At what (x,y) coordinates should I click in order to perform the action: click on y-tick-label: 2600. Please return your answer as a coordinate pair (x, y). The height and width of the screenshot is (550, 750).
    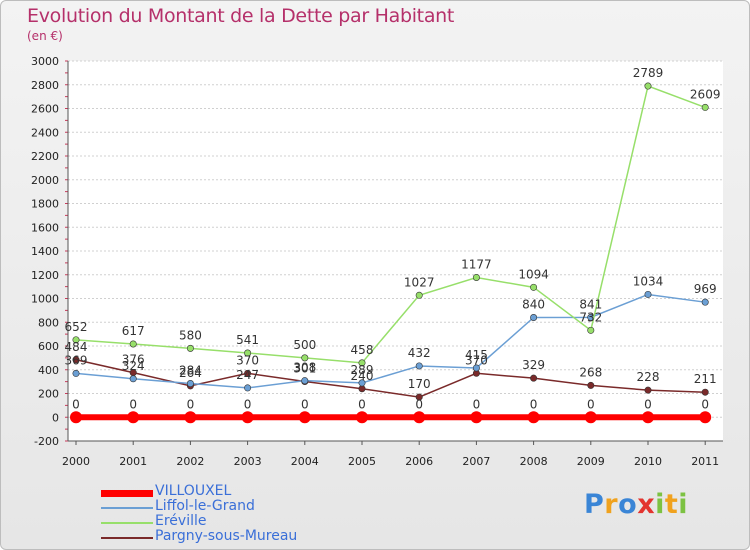
    Looking at the image, I should click on (45, 109).